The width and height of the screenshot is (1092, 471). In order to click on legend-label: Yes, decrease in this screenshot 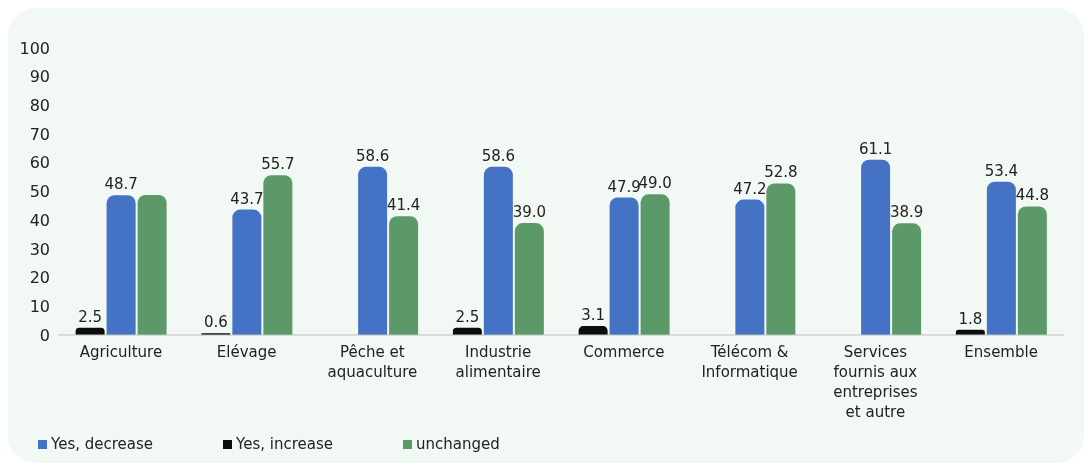, I will do `click(102, 444)`.